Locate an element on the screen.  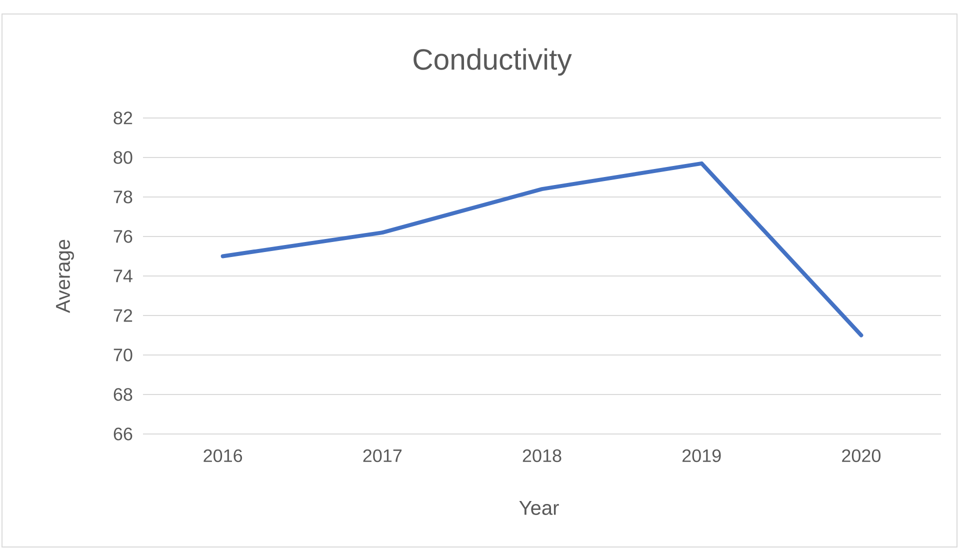
x-tick-label: 2017 is located at coordinates (382, 455).